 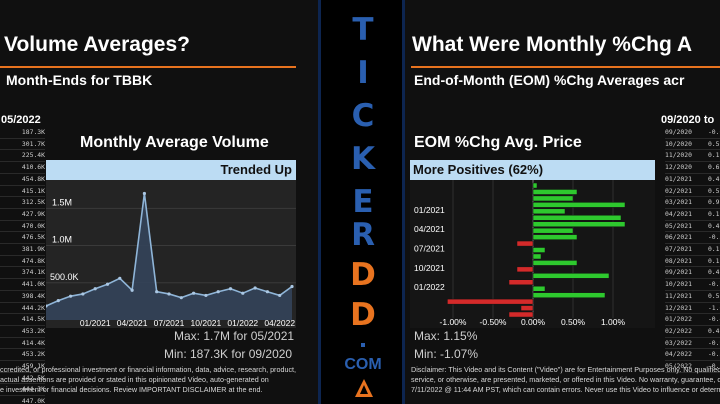 I want to click on pctchg-y-tick: 04/2021, so click(x=429, y=229).